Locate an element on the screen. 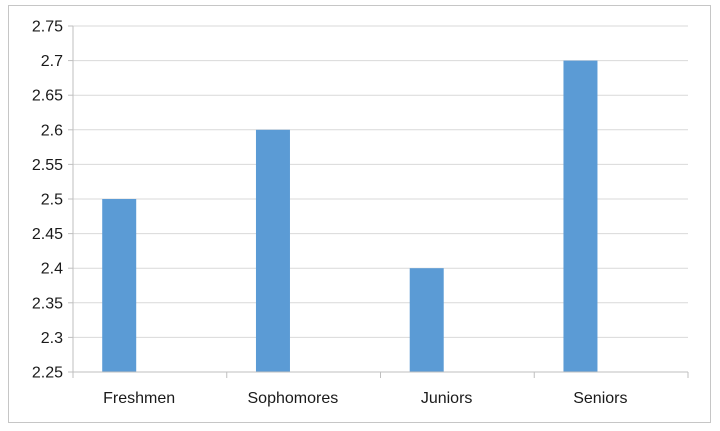  bar-freshmen is located at coordinates (119, 285).